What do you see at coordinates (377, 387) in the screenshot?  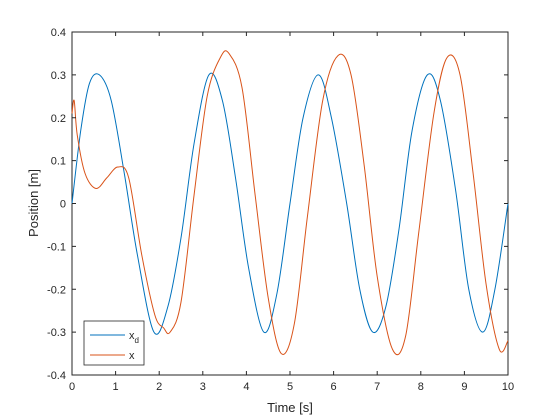 I see `x-tick-label: 7` at bounding box center [377, 387].